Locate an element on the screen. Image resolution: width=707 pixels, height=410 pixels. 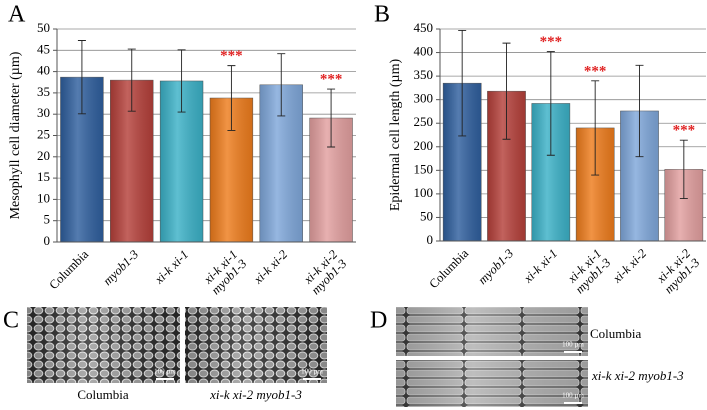
y-tick-label: 35 is located at coordinates (43, 91).